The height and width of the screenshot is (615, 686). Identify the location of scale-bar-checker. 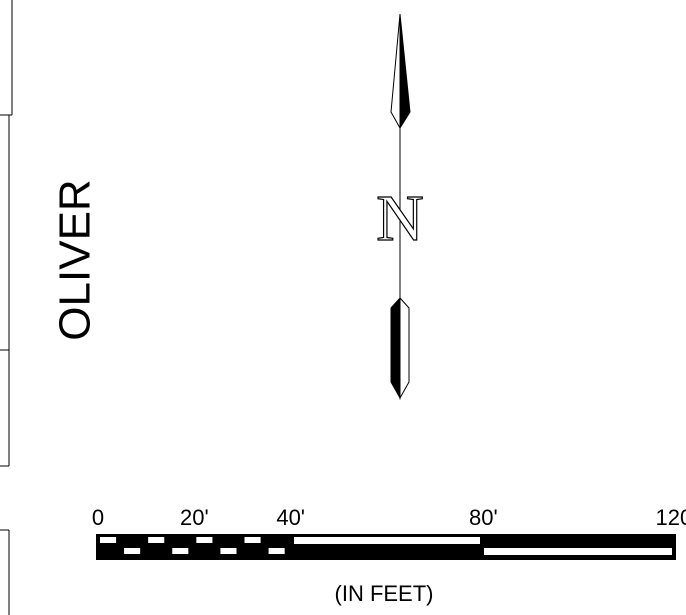
(192, 545).